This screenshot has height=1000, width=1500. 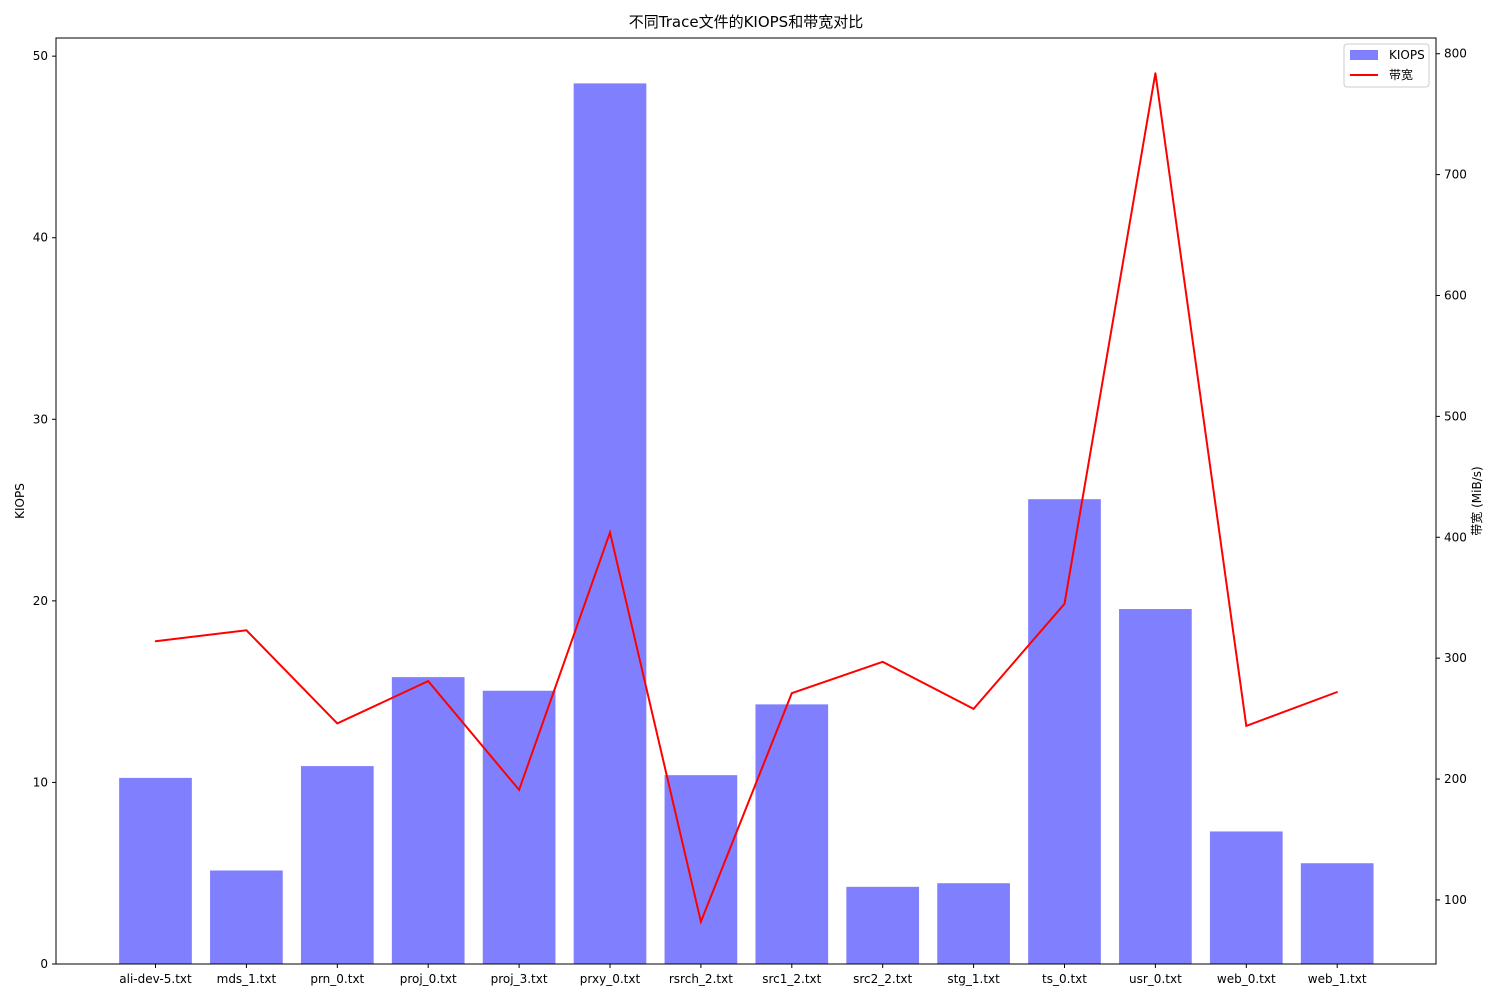 I want to click on bar-src1-2-txt, so click(x=792, y=834).